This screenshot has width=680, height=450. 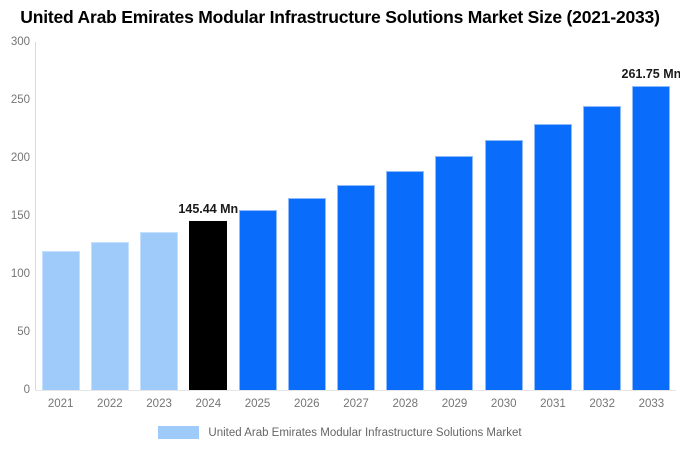 I want to click on bar-2022, so click(x=109, y=315).